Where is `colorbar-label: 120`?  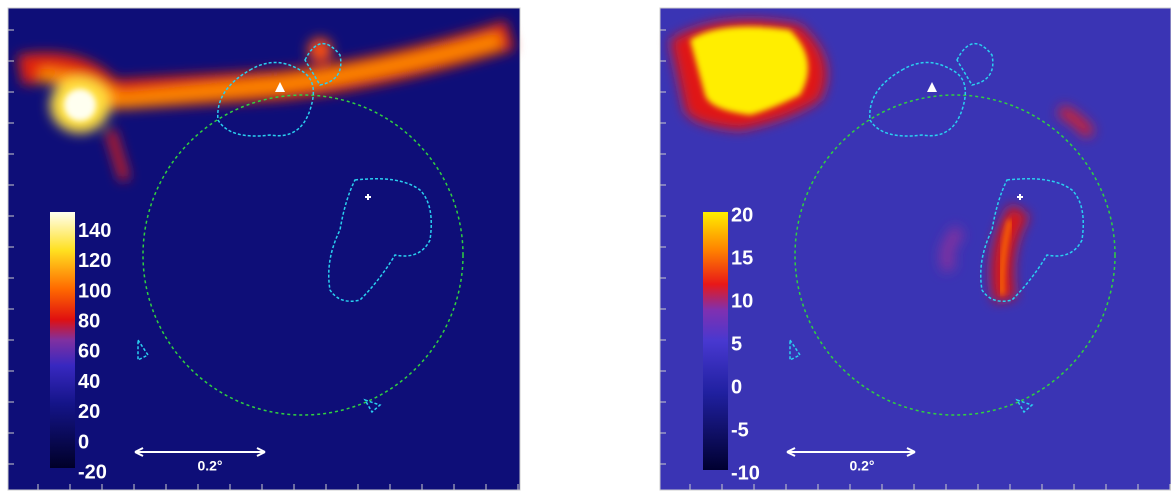
colorbar-label: 120 is located at coordinates (94, 261).